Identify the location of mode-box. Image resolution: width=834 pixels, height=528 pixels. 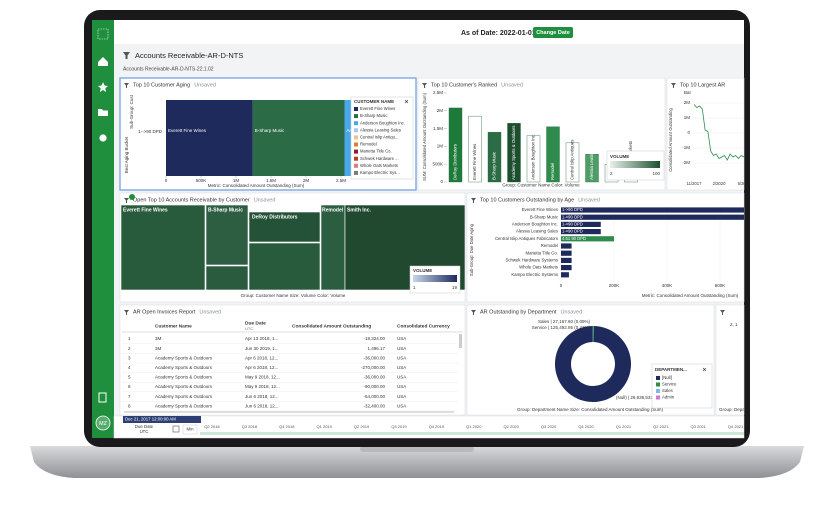
(190, 429).